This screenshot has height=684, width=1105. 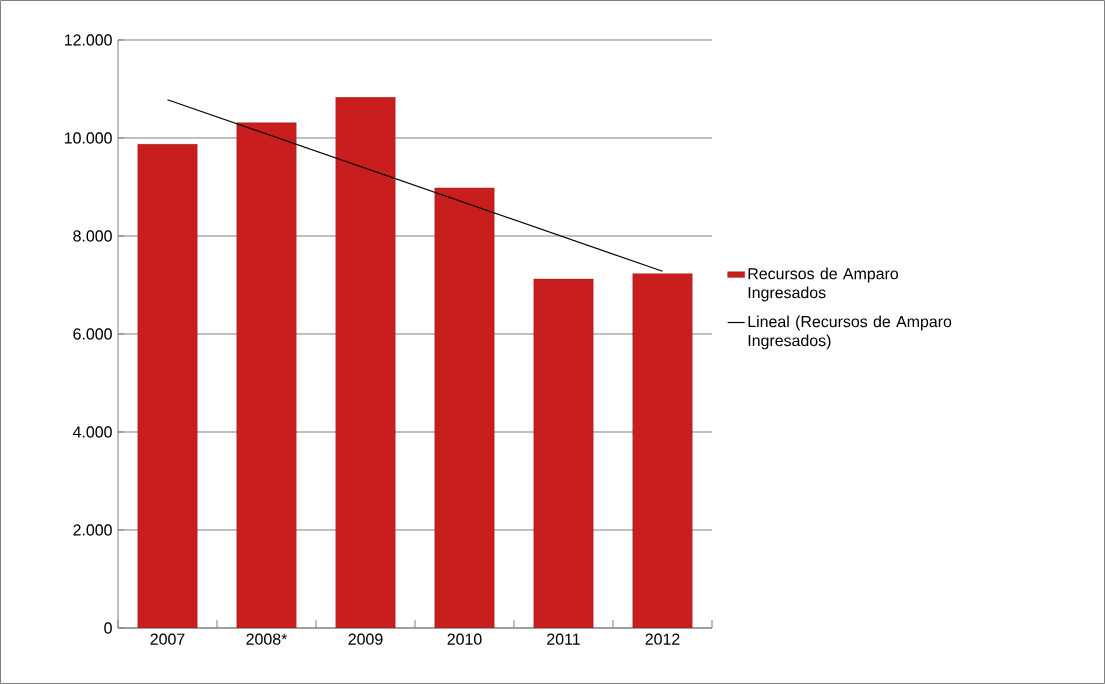 What do you see at coordinates (850, 332) in the screenshot?
I see `legend-label: Lineal (Recursos de Amparo Ingresados)` at bounding box center [850, 332].